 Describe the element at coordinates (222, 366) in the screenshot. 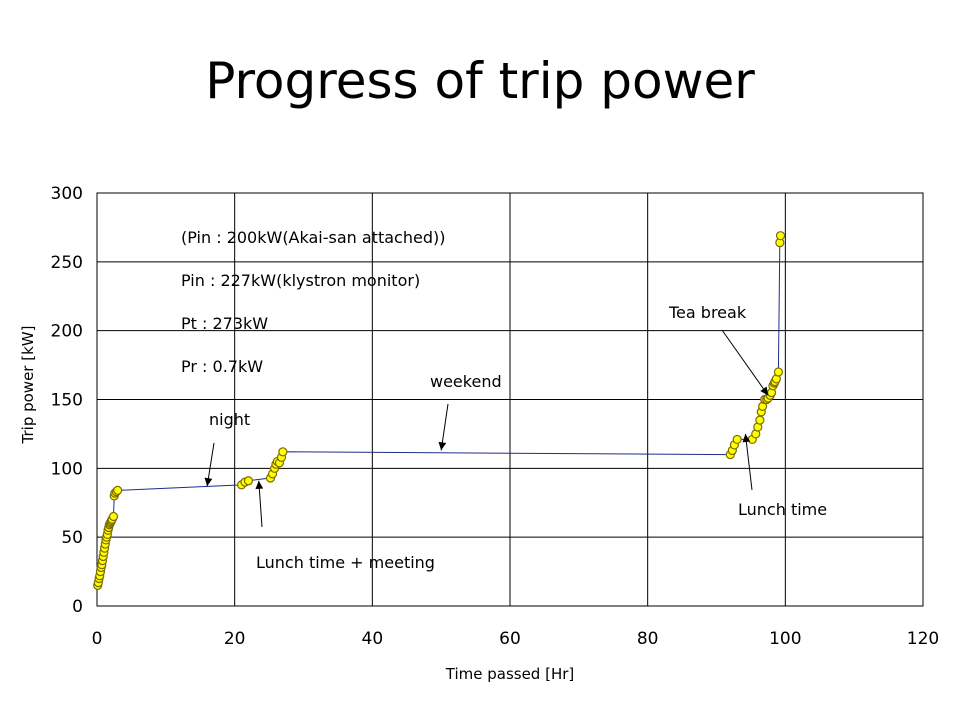

I see `parameter-note: Pr : 0.7kW` at that location.